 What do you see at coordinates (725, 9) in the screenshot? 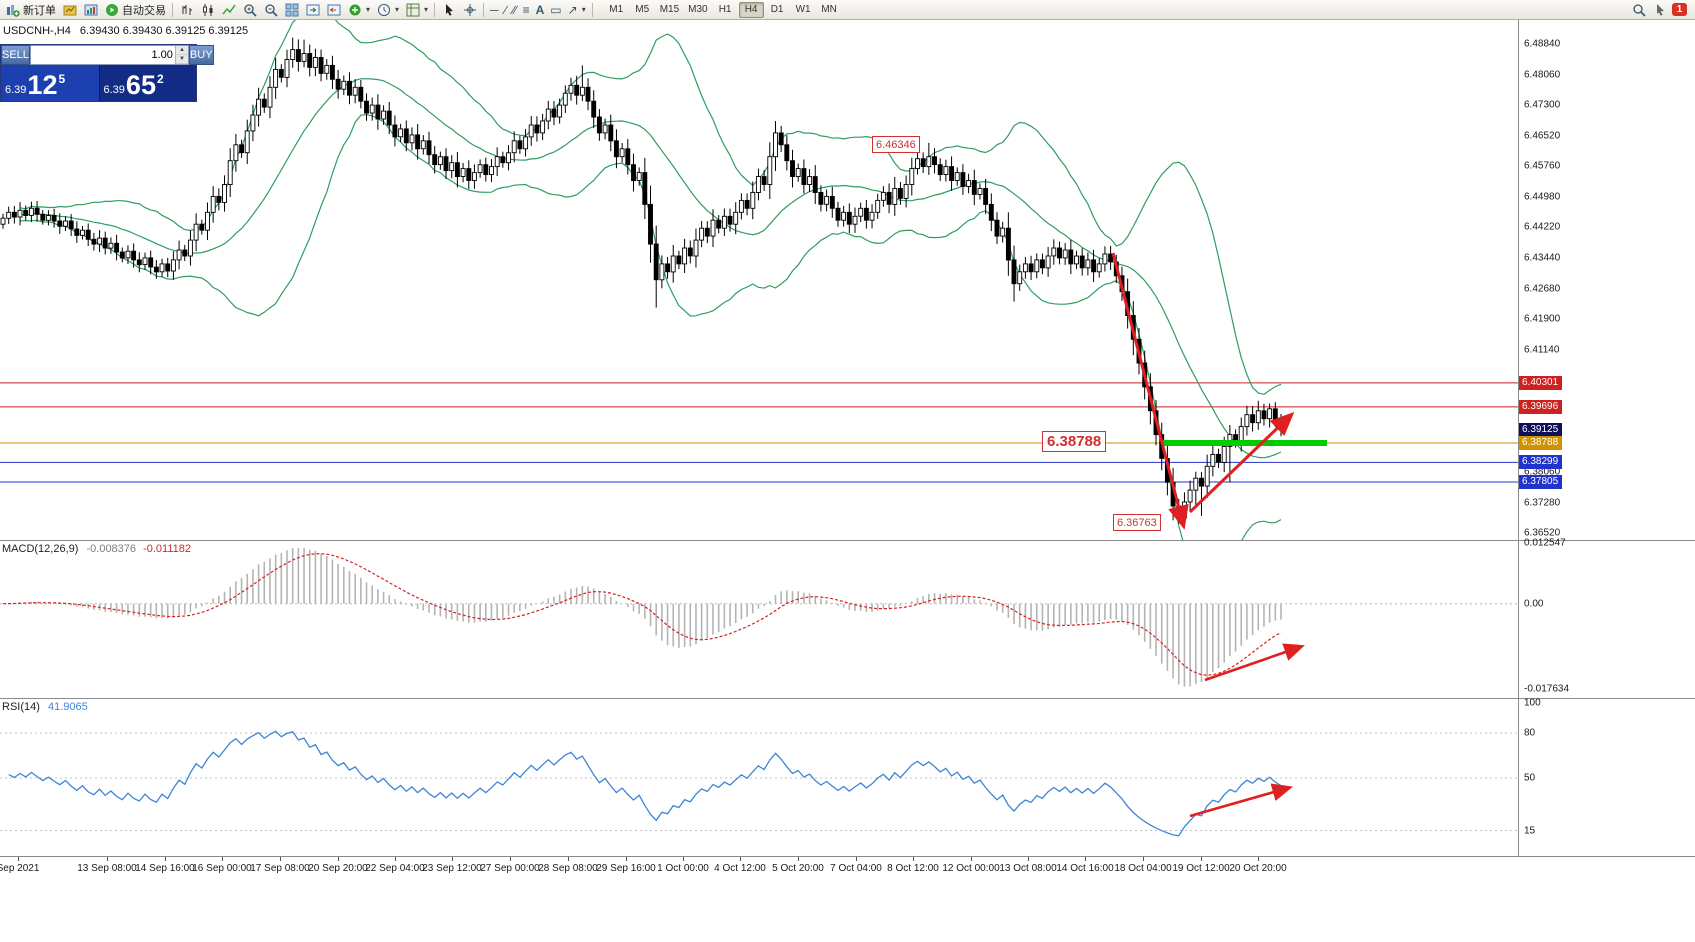
I see `timeframe-button-h1: H1` at bounding box center [725, 9].